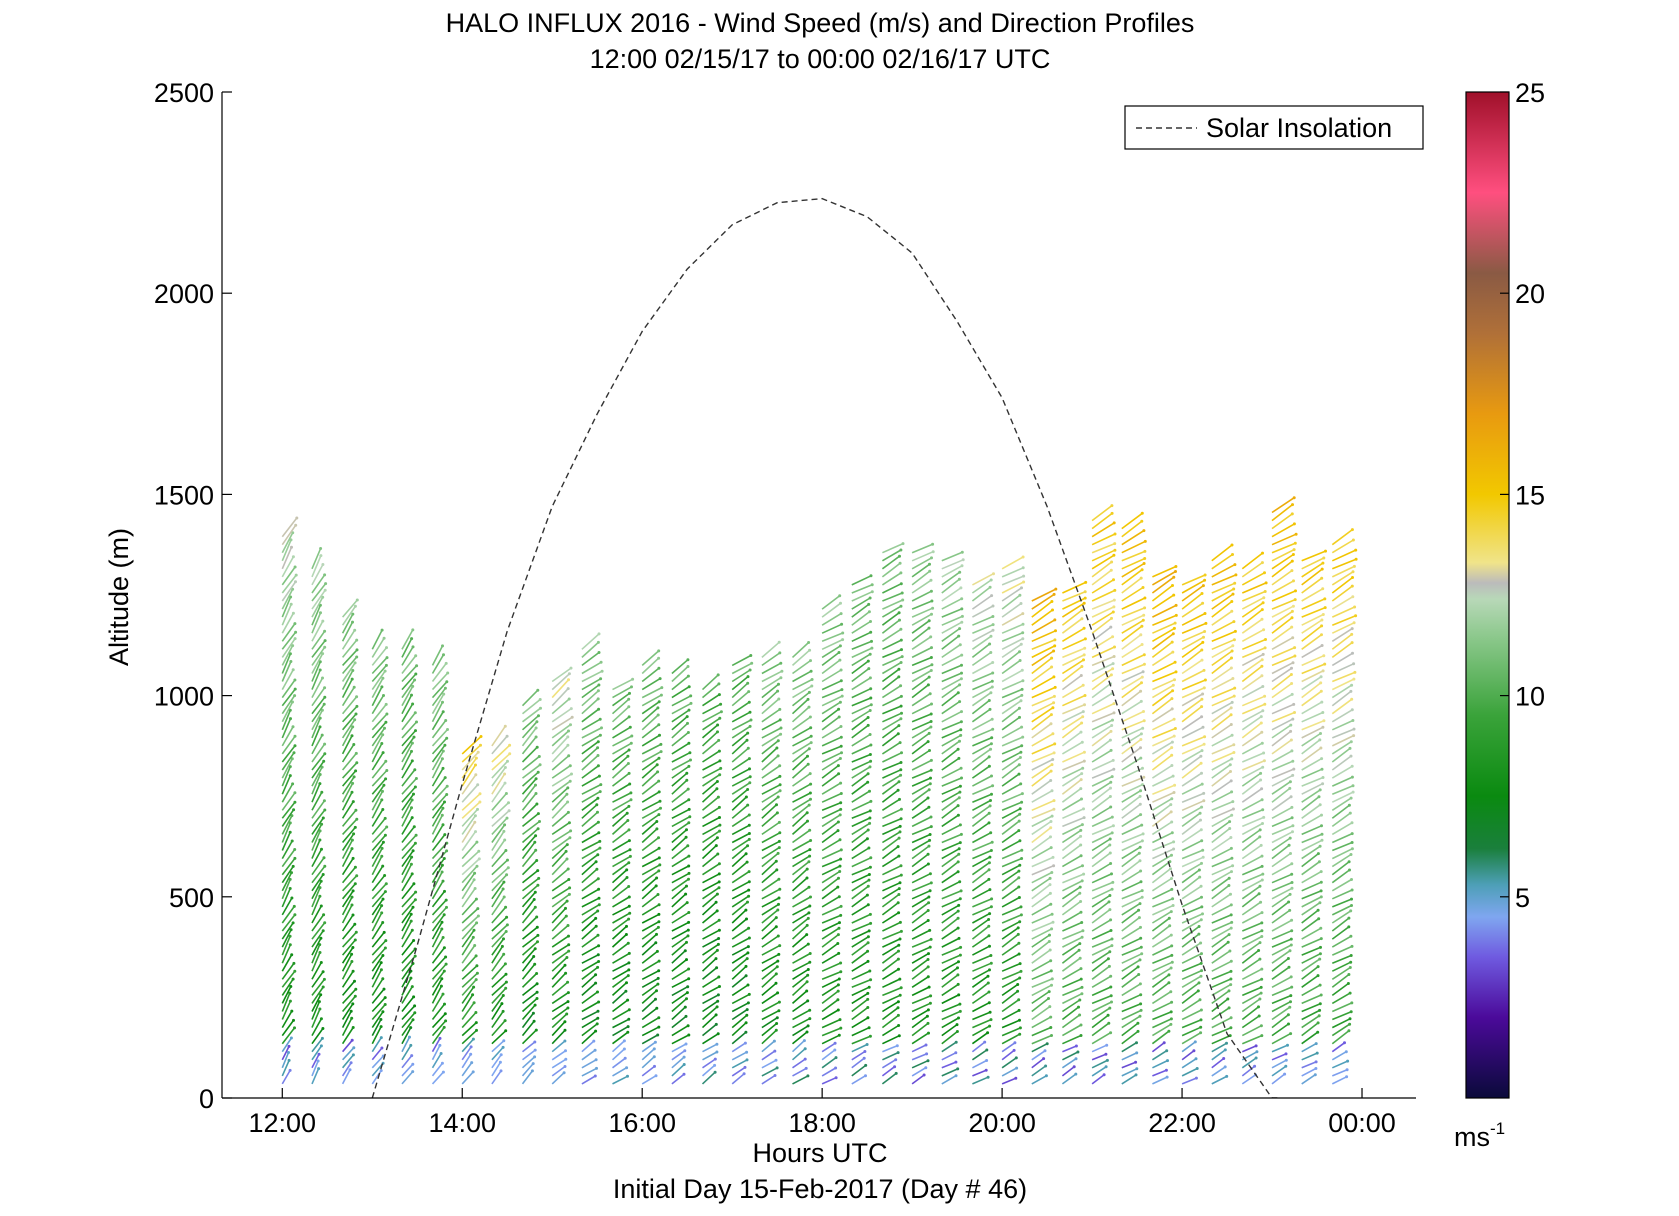 This screenshot has height=1216, width=1679. Describe the element at coordinates (822, 1123) in the screenshot. I see `x-tick-label: 18:00` at that location.